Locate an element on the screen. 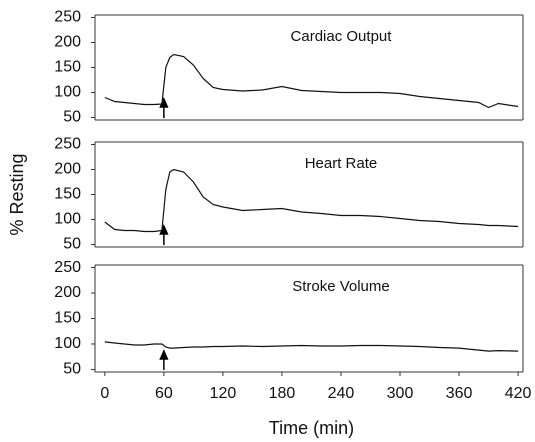 The image size is (535, 442). x-tick-label: 300 is located at coordinates (400, 393).